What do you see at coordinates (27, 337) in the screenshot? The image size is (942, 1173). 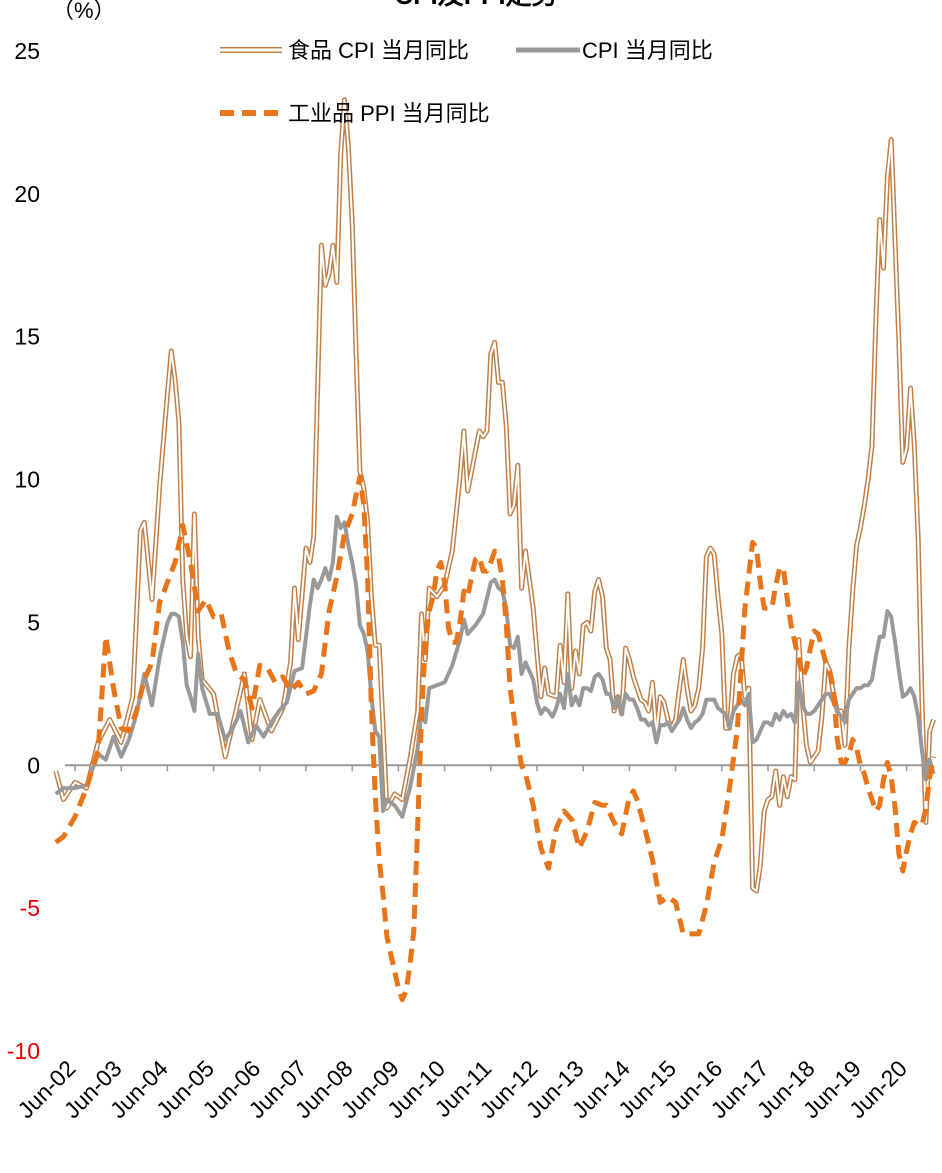 I see `y-tick-label: 15` at bounding box center [27, 337].